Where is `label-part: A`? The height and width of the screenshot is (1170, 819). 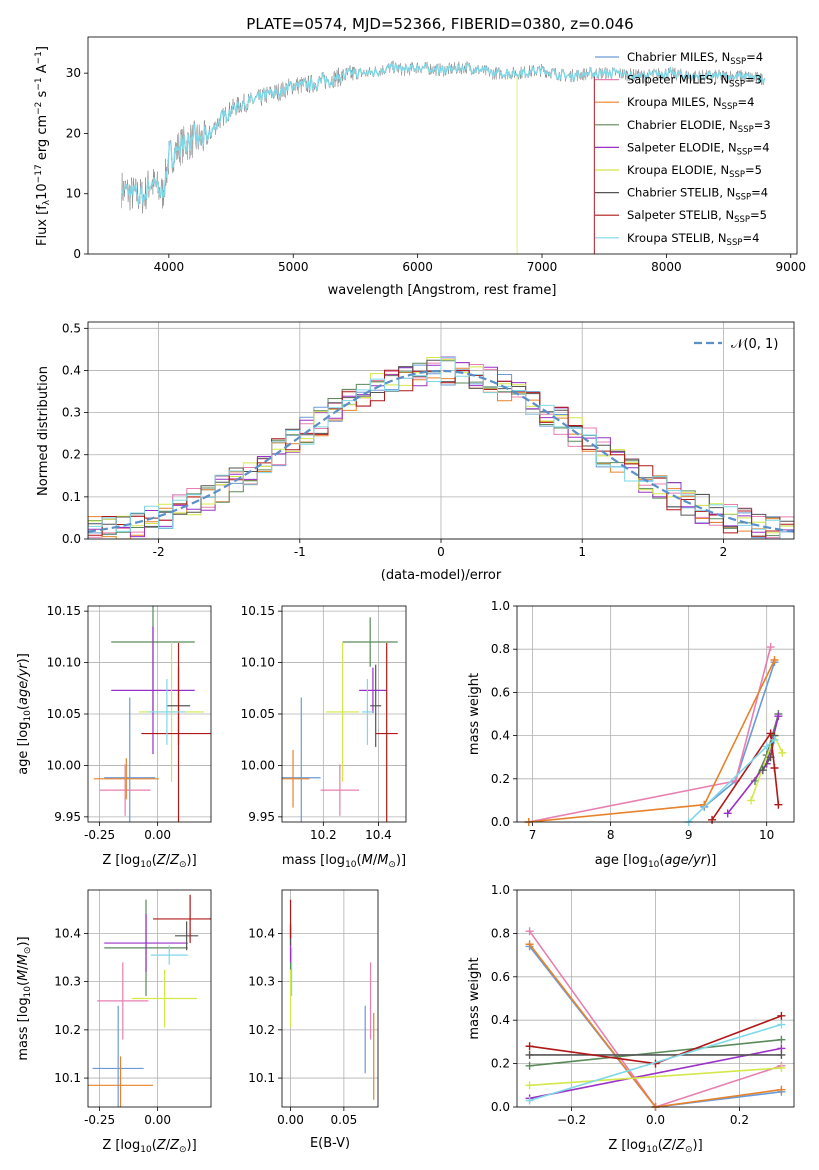
label-part: A is located at coordinates (42, 70).